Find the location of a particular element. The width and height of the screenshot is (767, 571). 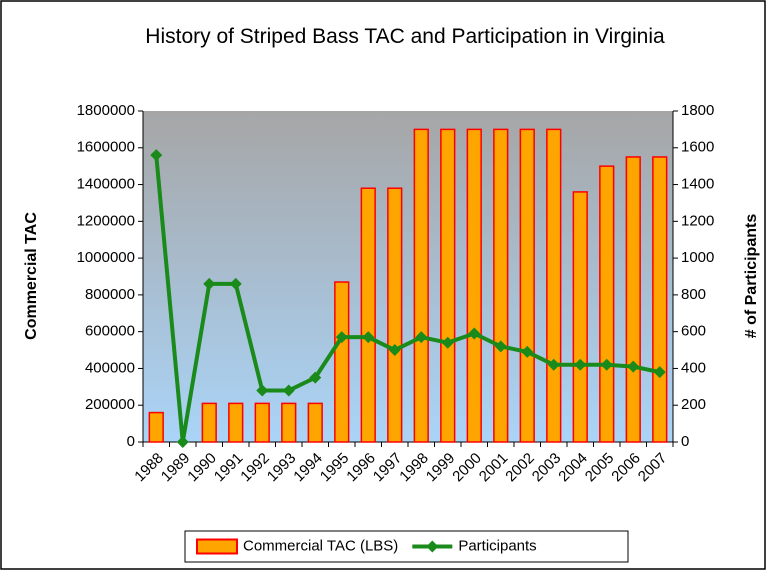

y-tick-label: 1200000 is located at coordinates (106, 220).